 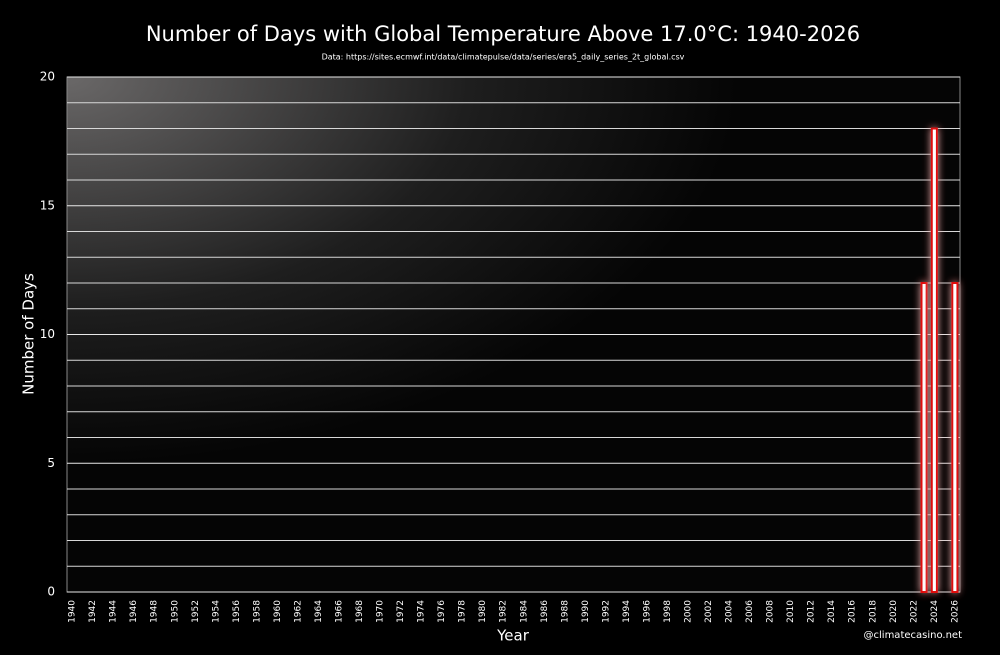 What do you see at coordinates (134, 611) in the screenshot?
I see `x-tick-label: 1946` at bounding box center [134, 611].